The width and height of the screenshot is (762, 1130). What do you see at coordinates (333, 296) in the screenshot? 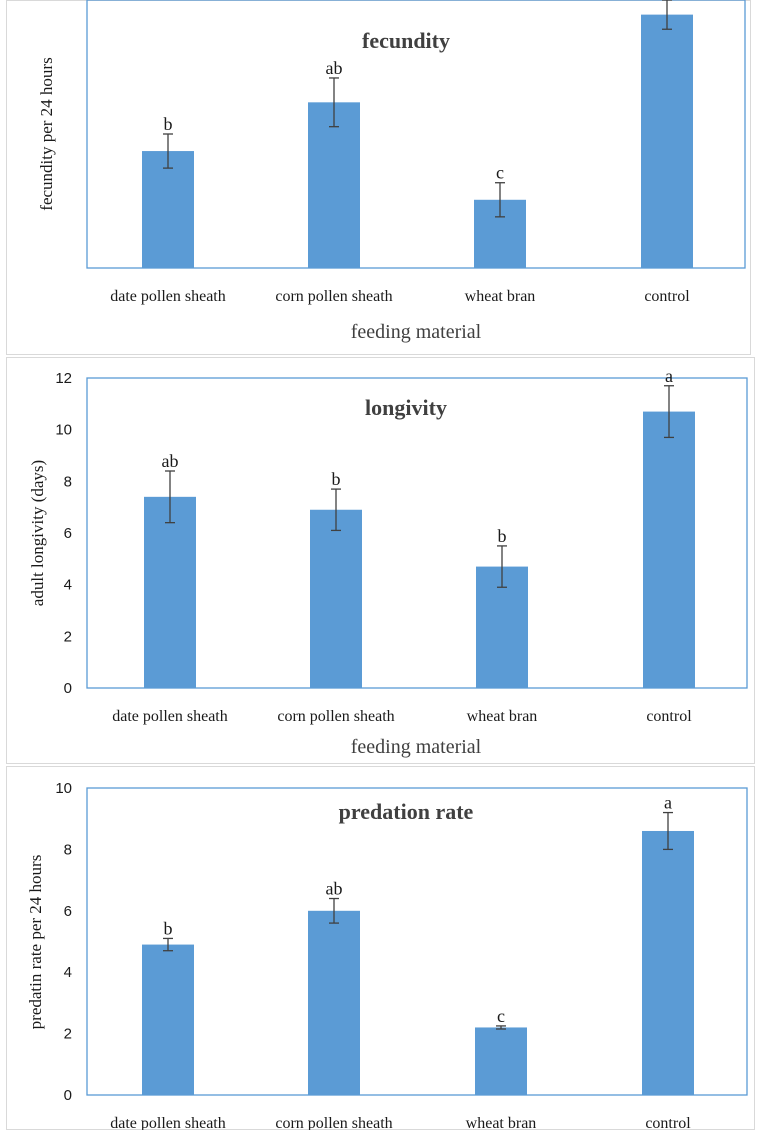
I see `fecundity-category-label: corn pollen sheath` at bounding box center [333, 296].